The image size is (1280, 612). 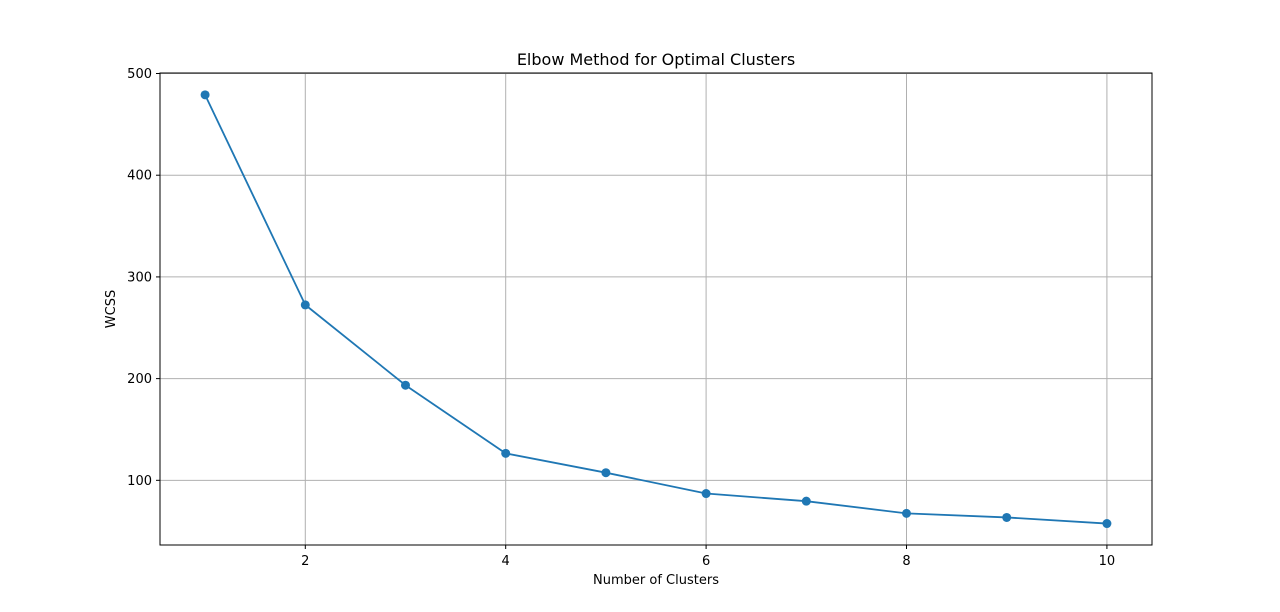 I want to click on x-tick-label: 2, so click(x=305, y=561).